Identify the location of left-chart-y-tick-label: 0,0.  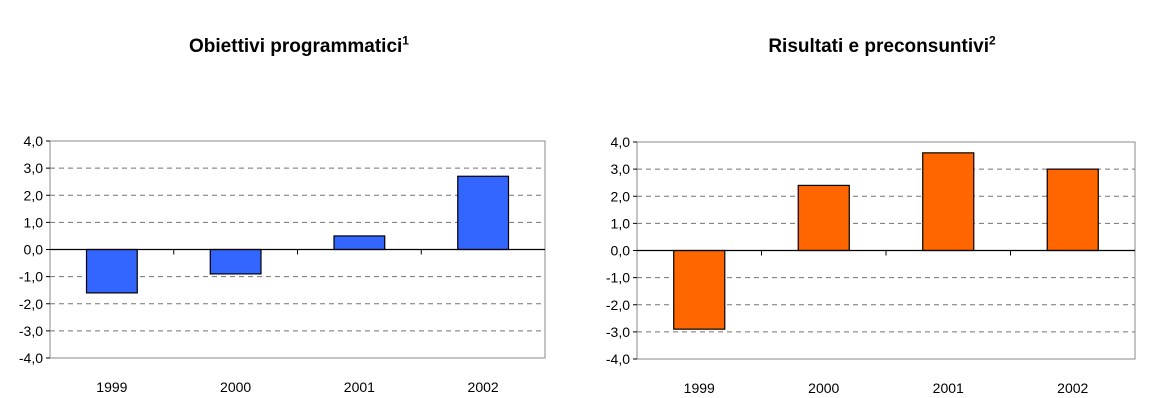
(34, 250).